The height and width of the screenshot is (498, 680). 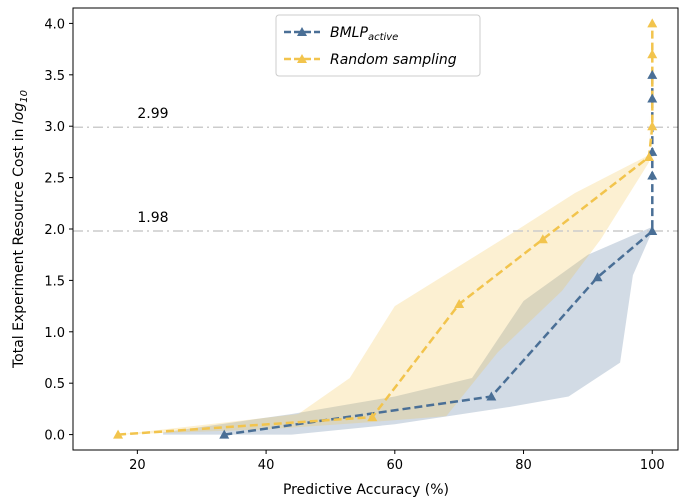 What do you see at coordinates (54, 333) in the screenshot?
I see `y-tick-label-2: 1.0` at bounding box center [54, 333].